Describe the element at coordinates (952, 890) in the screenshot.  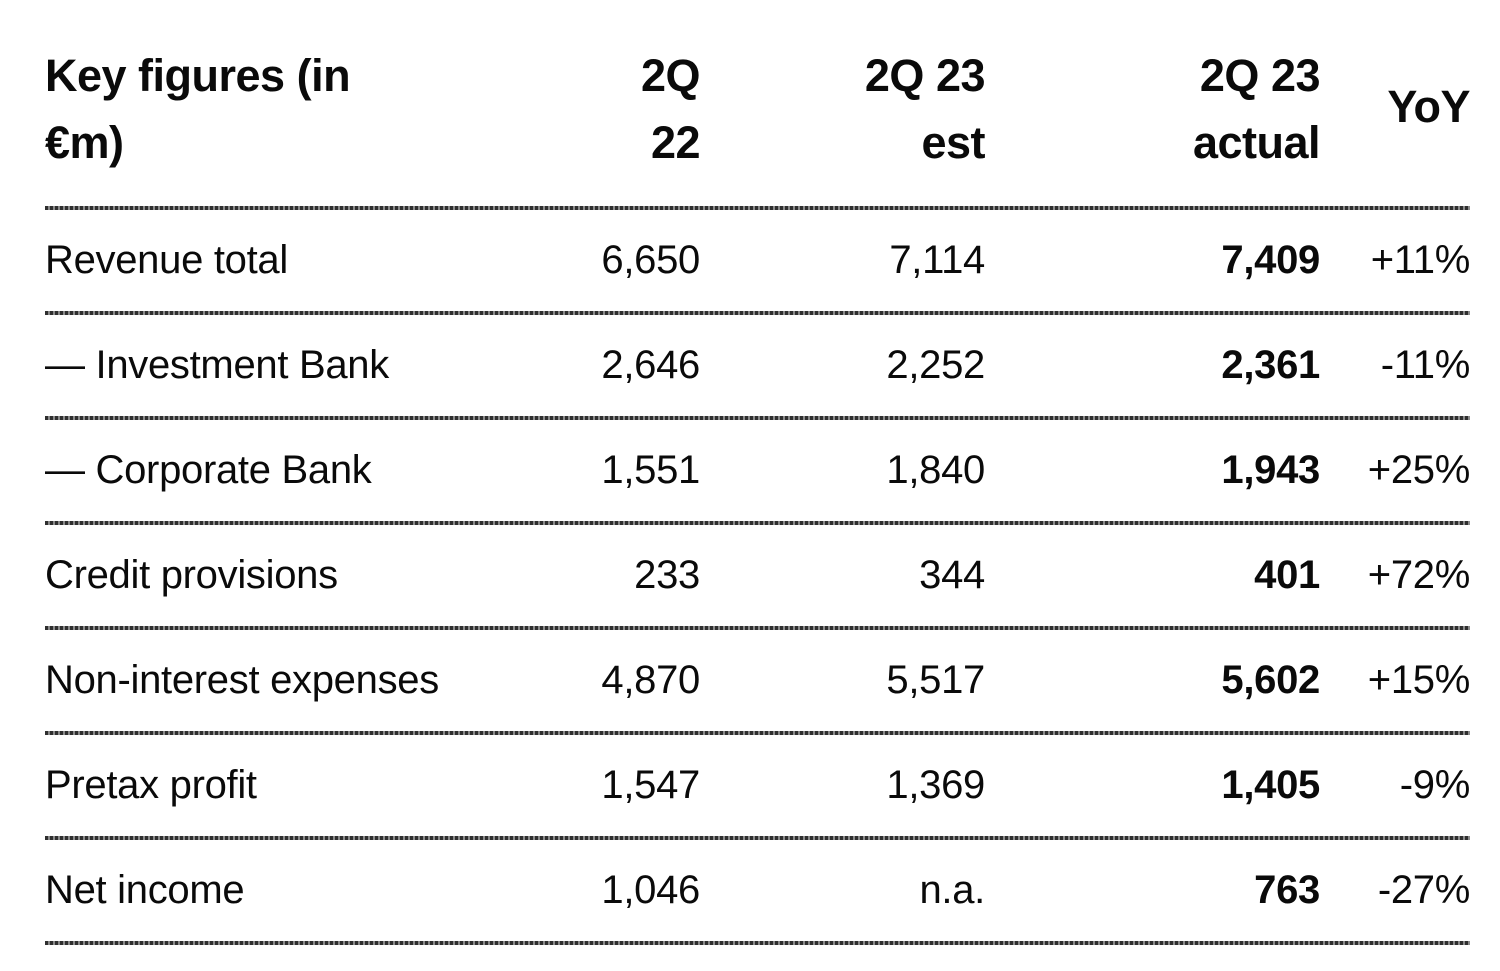
I see `value-2q23-est: n.a.` at that location.